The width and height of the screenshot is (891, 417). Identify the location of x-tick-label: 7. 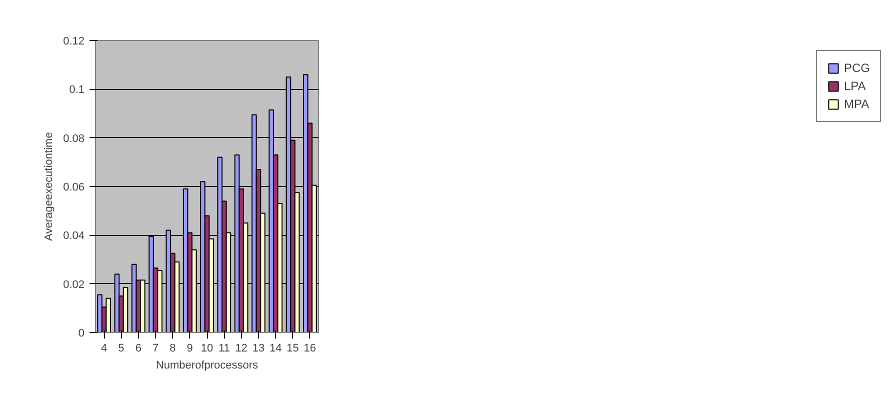
(155, 348).